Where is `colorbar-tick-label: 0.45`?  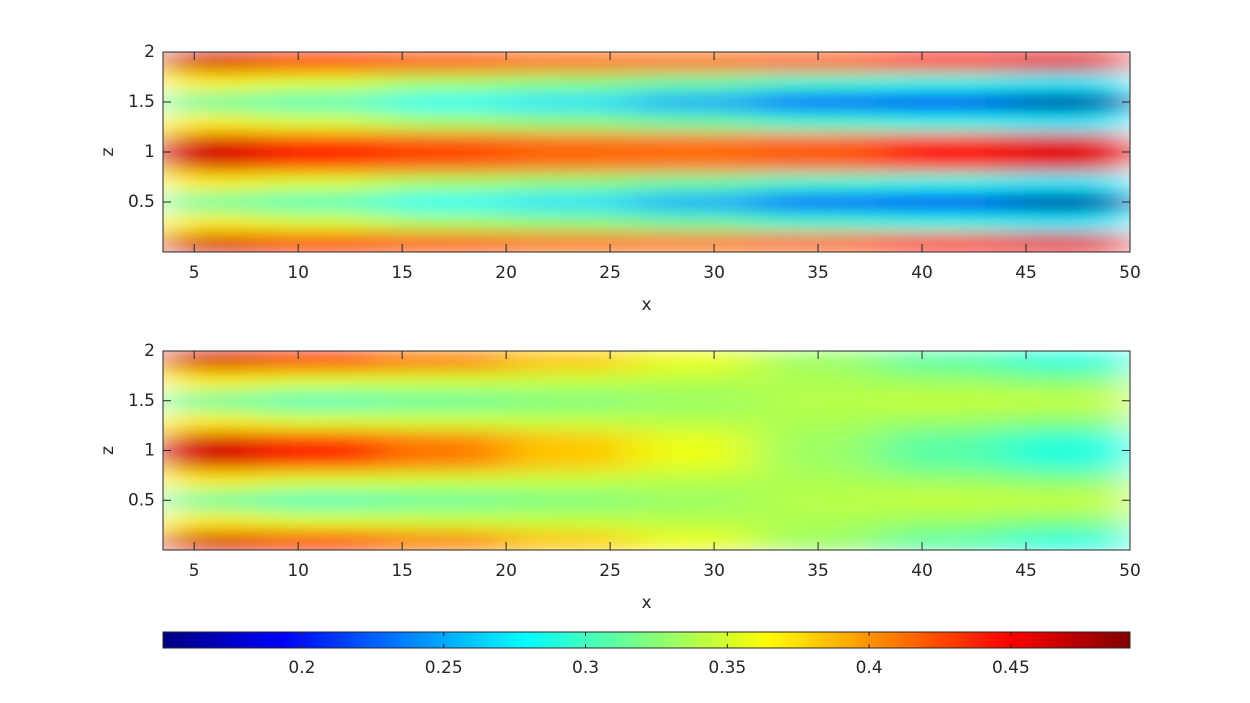 colorbar-tick-label: 0.45 is located at coordinates (1011, 668).